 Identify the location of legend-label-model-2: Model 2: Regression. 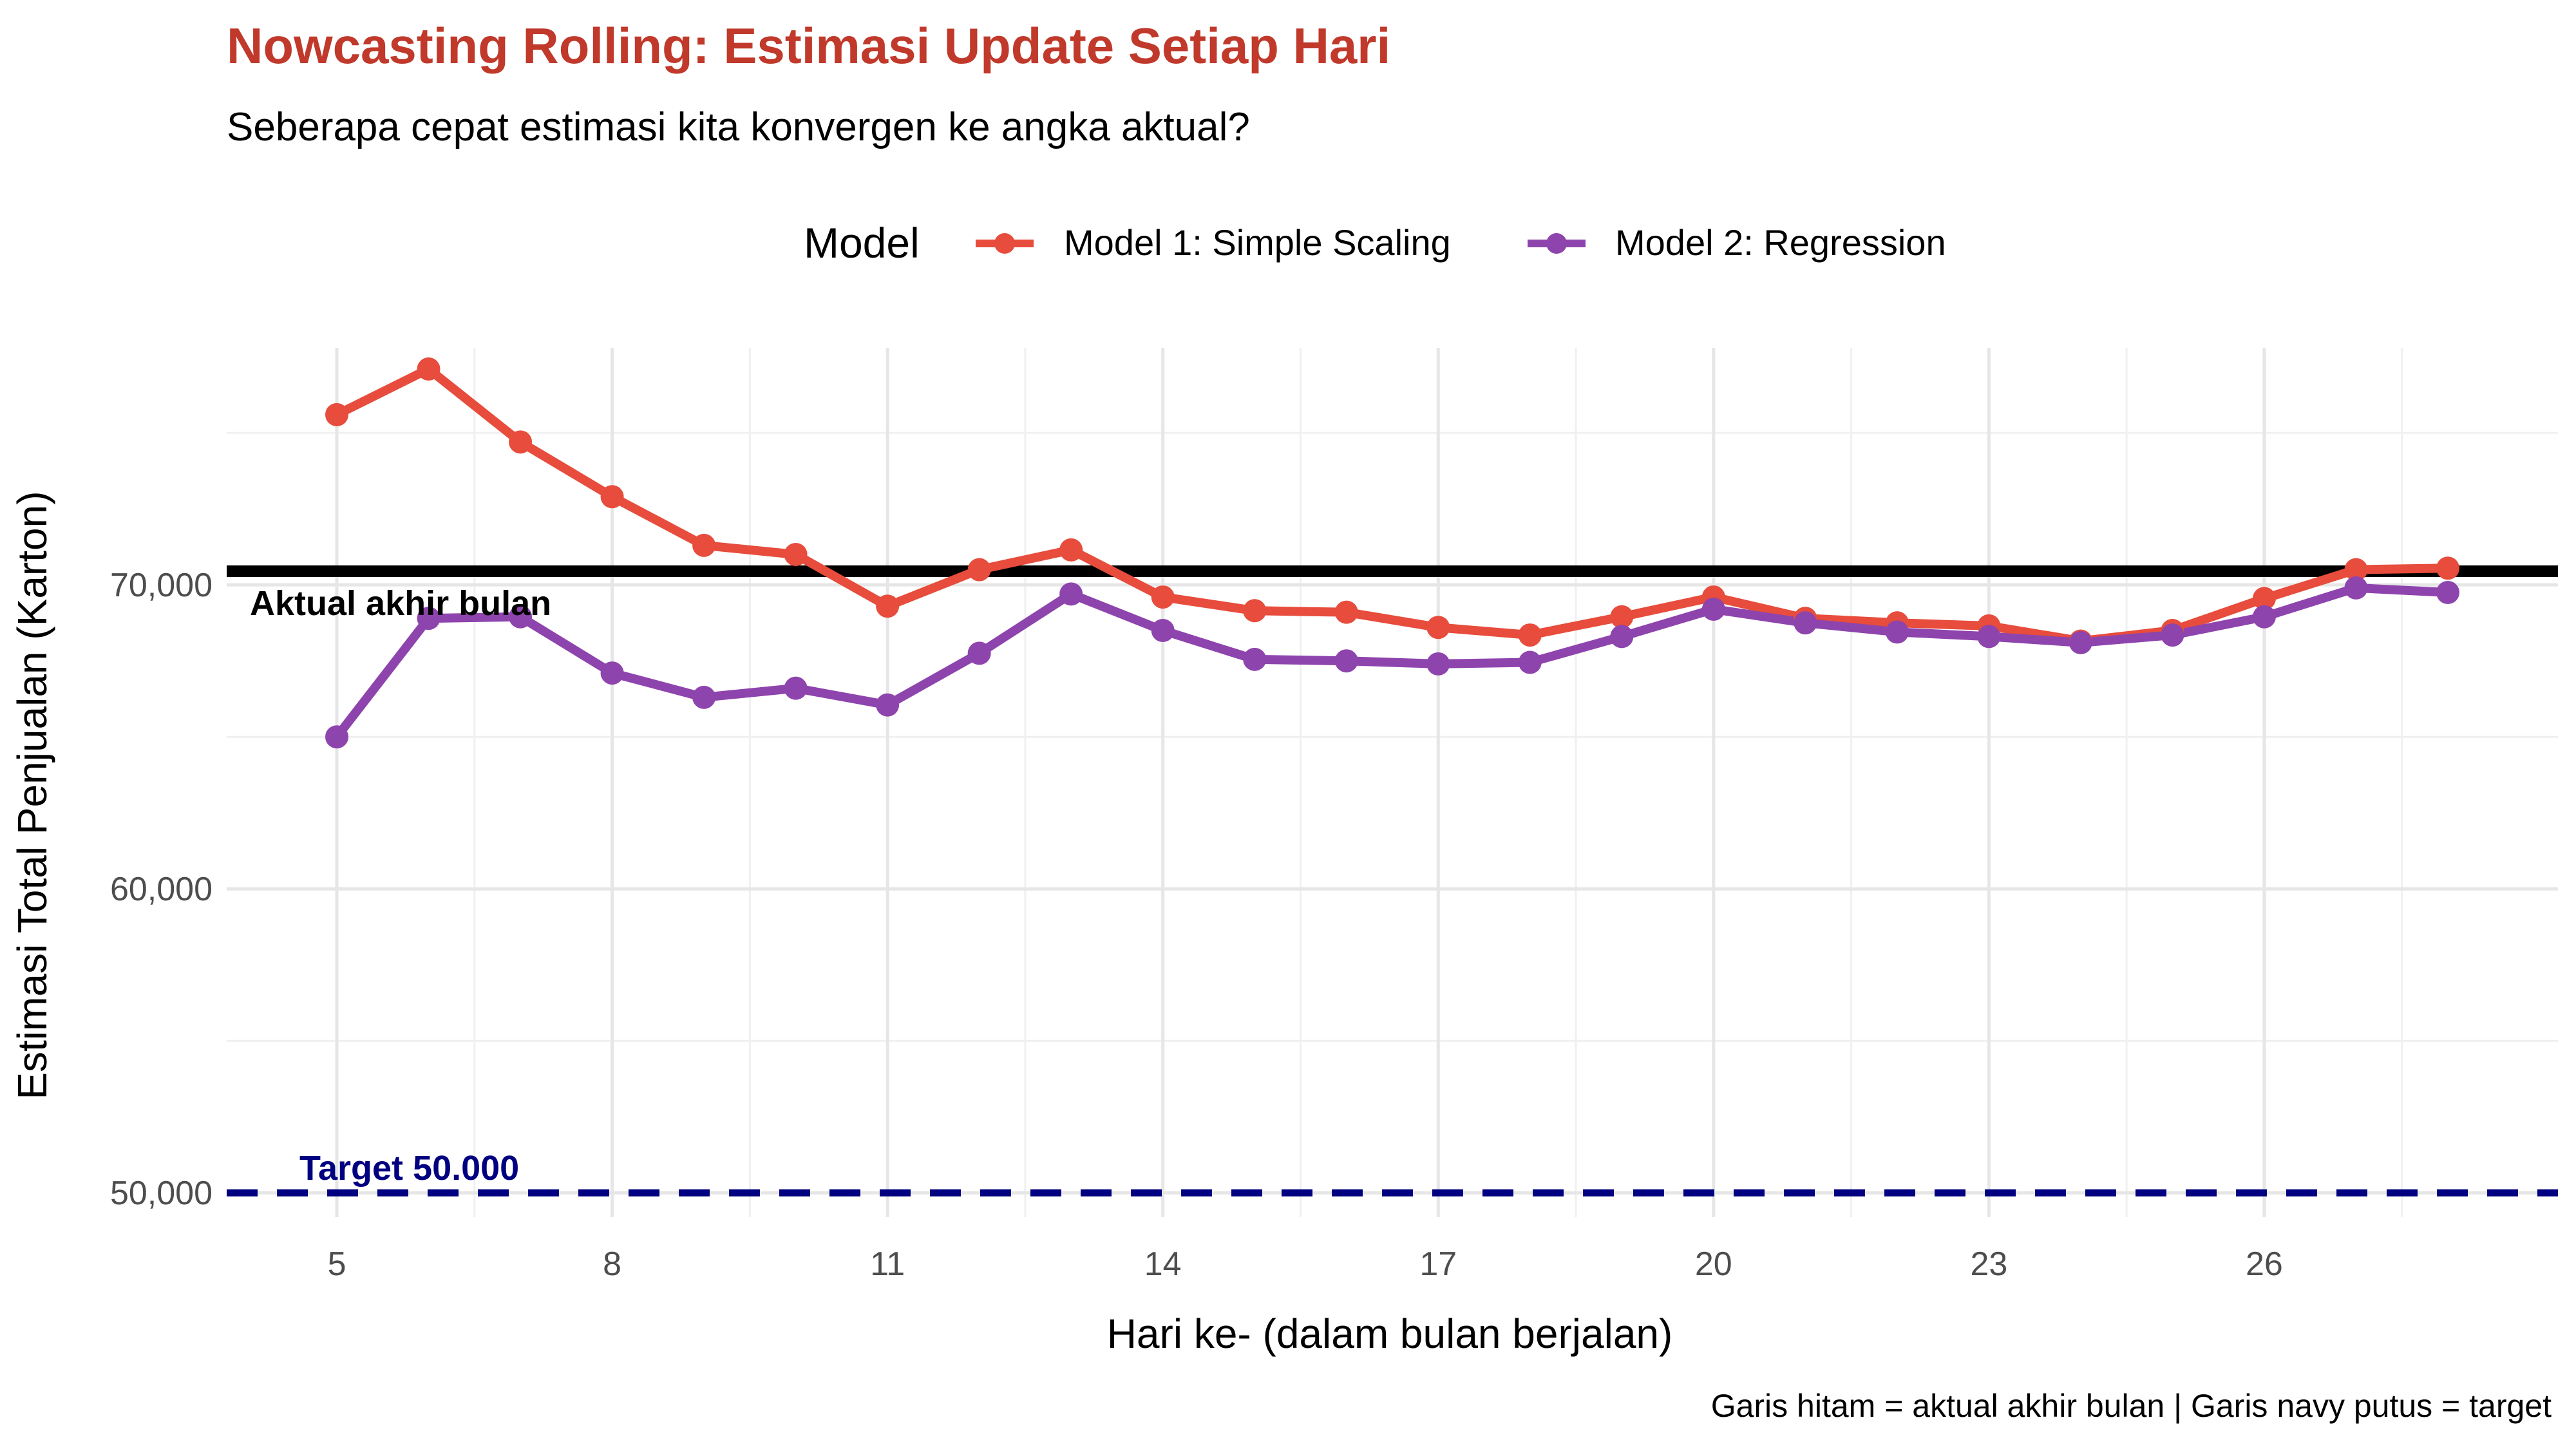
(1781, 242).